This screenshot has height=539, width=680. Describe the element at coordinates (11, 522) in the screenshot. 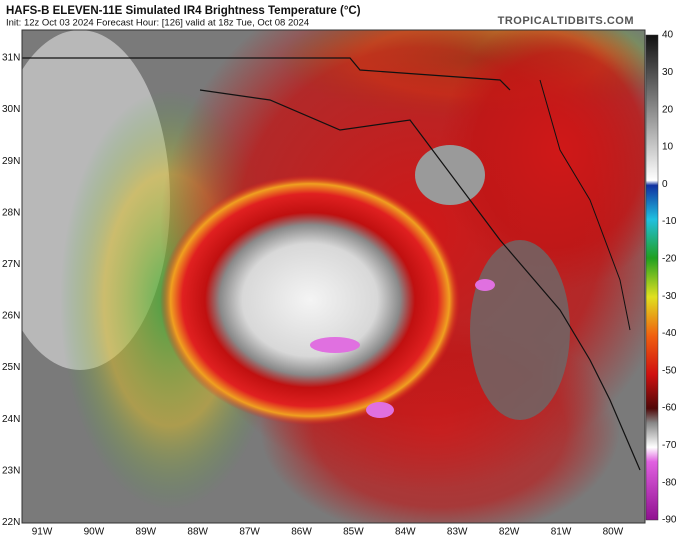

I see `lat-label: 22N` at that location.